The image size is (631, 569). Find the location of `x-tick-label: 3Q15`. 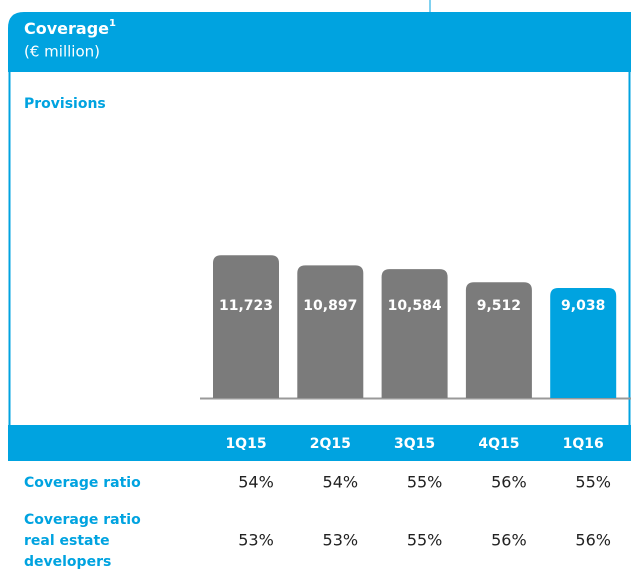

x-tick-label: 3Q15 is located at coordinates (414, 444).